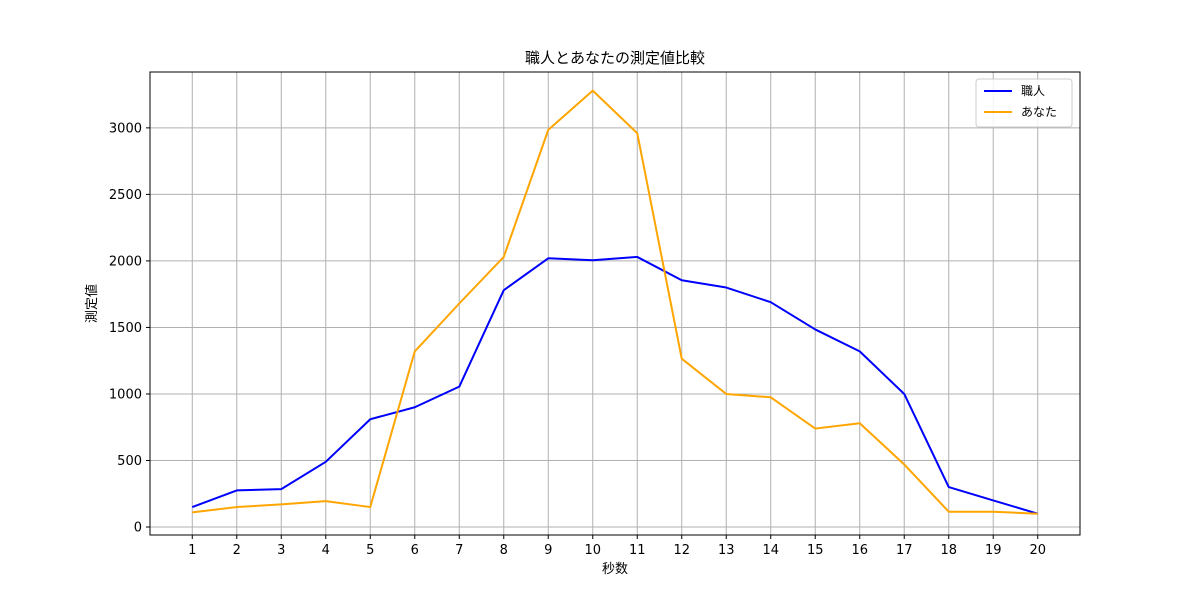 The image size is (1200, 600). I want to click on y-tick-label: 2000, so click(125, 261).